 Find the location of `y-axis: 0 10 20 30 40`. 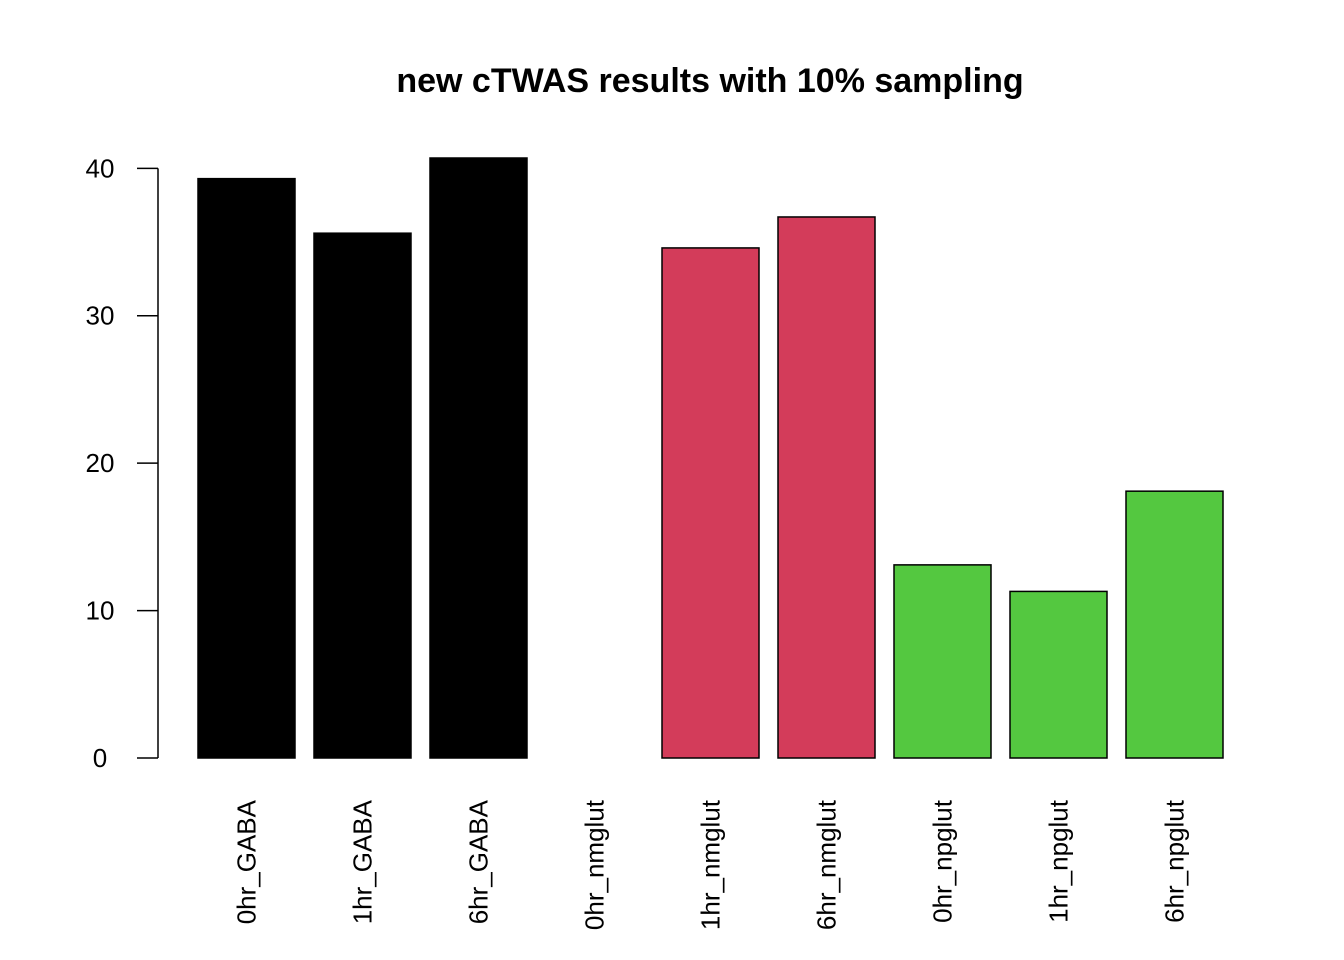

y-axis: 0 10 20 30 40 is located at coordinates (122, 463).